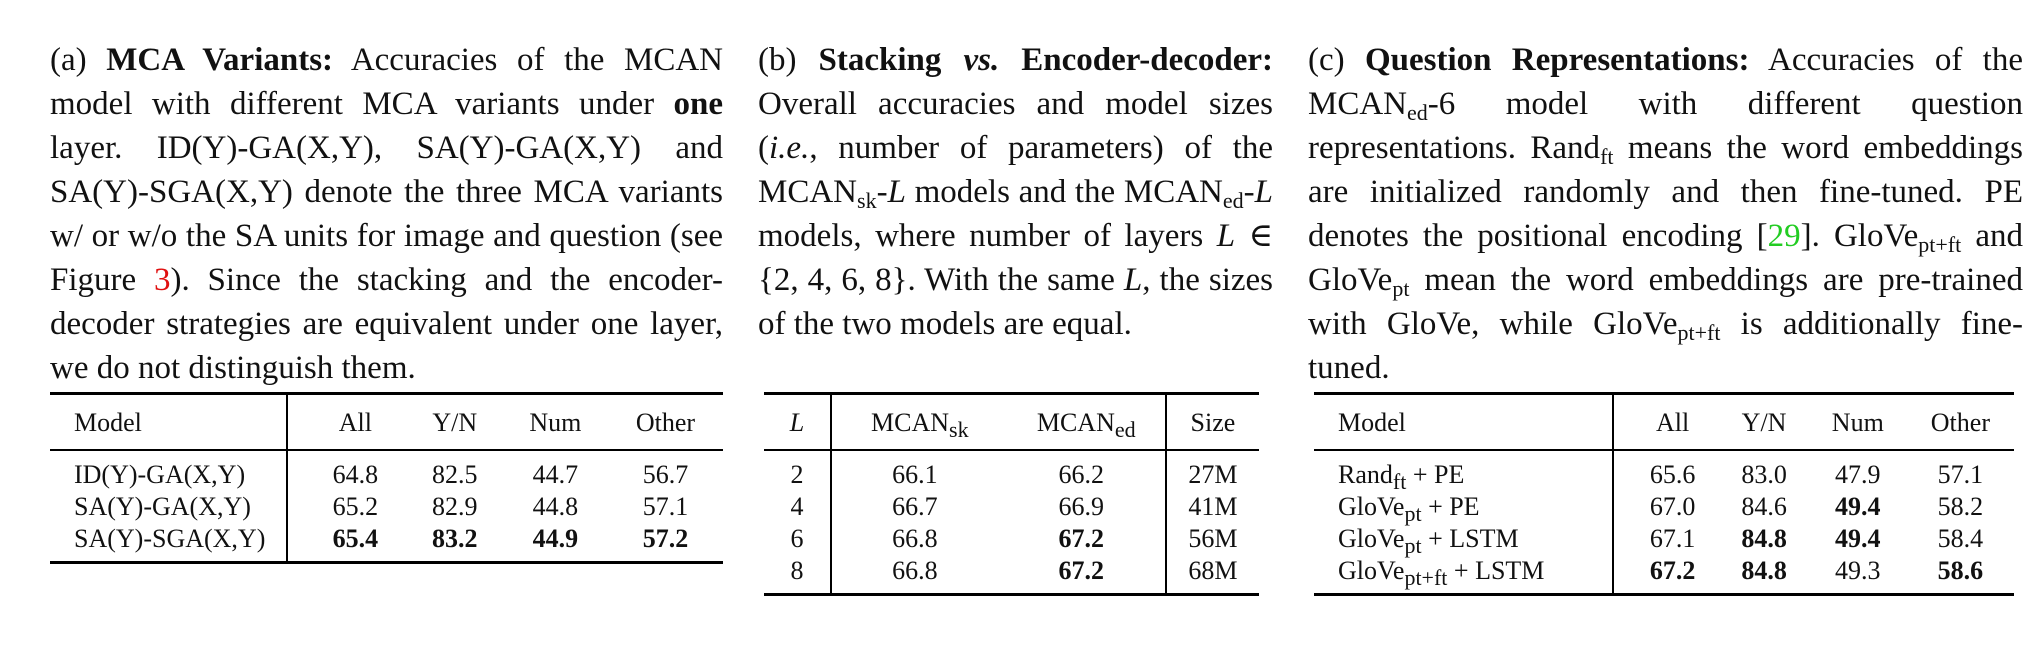  Describe the element at coordinates (798, 507) in the screenshot. I see `cell: 4` at that location.